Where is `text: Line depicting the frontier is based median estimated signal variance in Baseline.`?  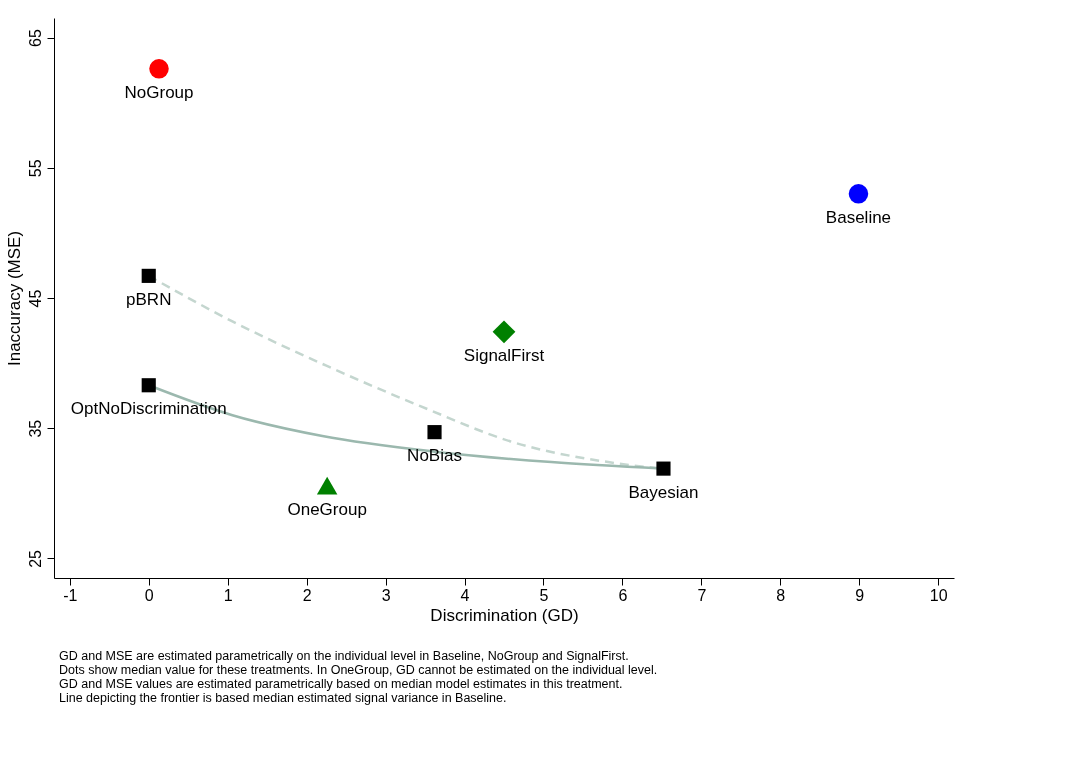 text: Line depicting the frontier is based median estimated signal variance in Baseline. is located at coordinates (283, 698).